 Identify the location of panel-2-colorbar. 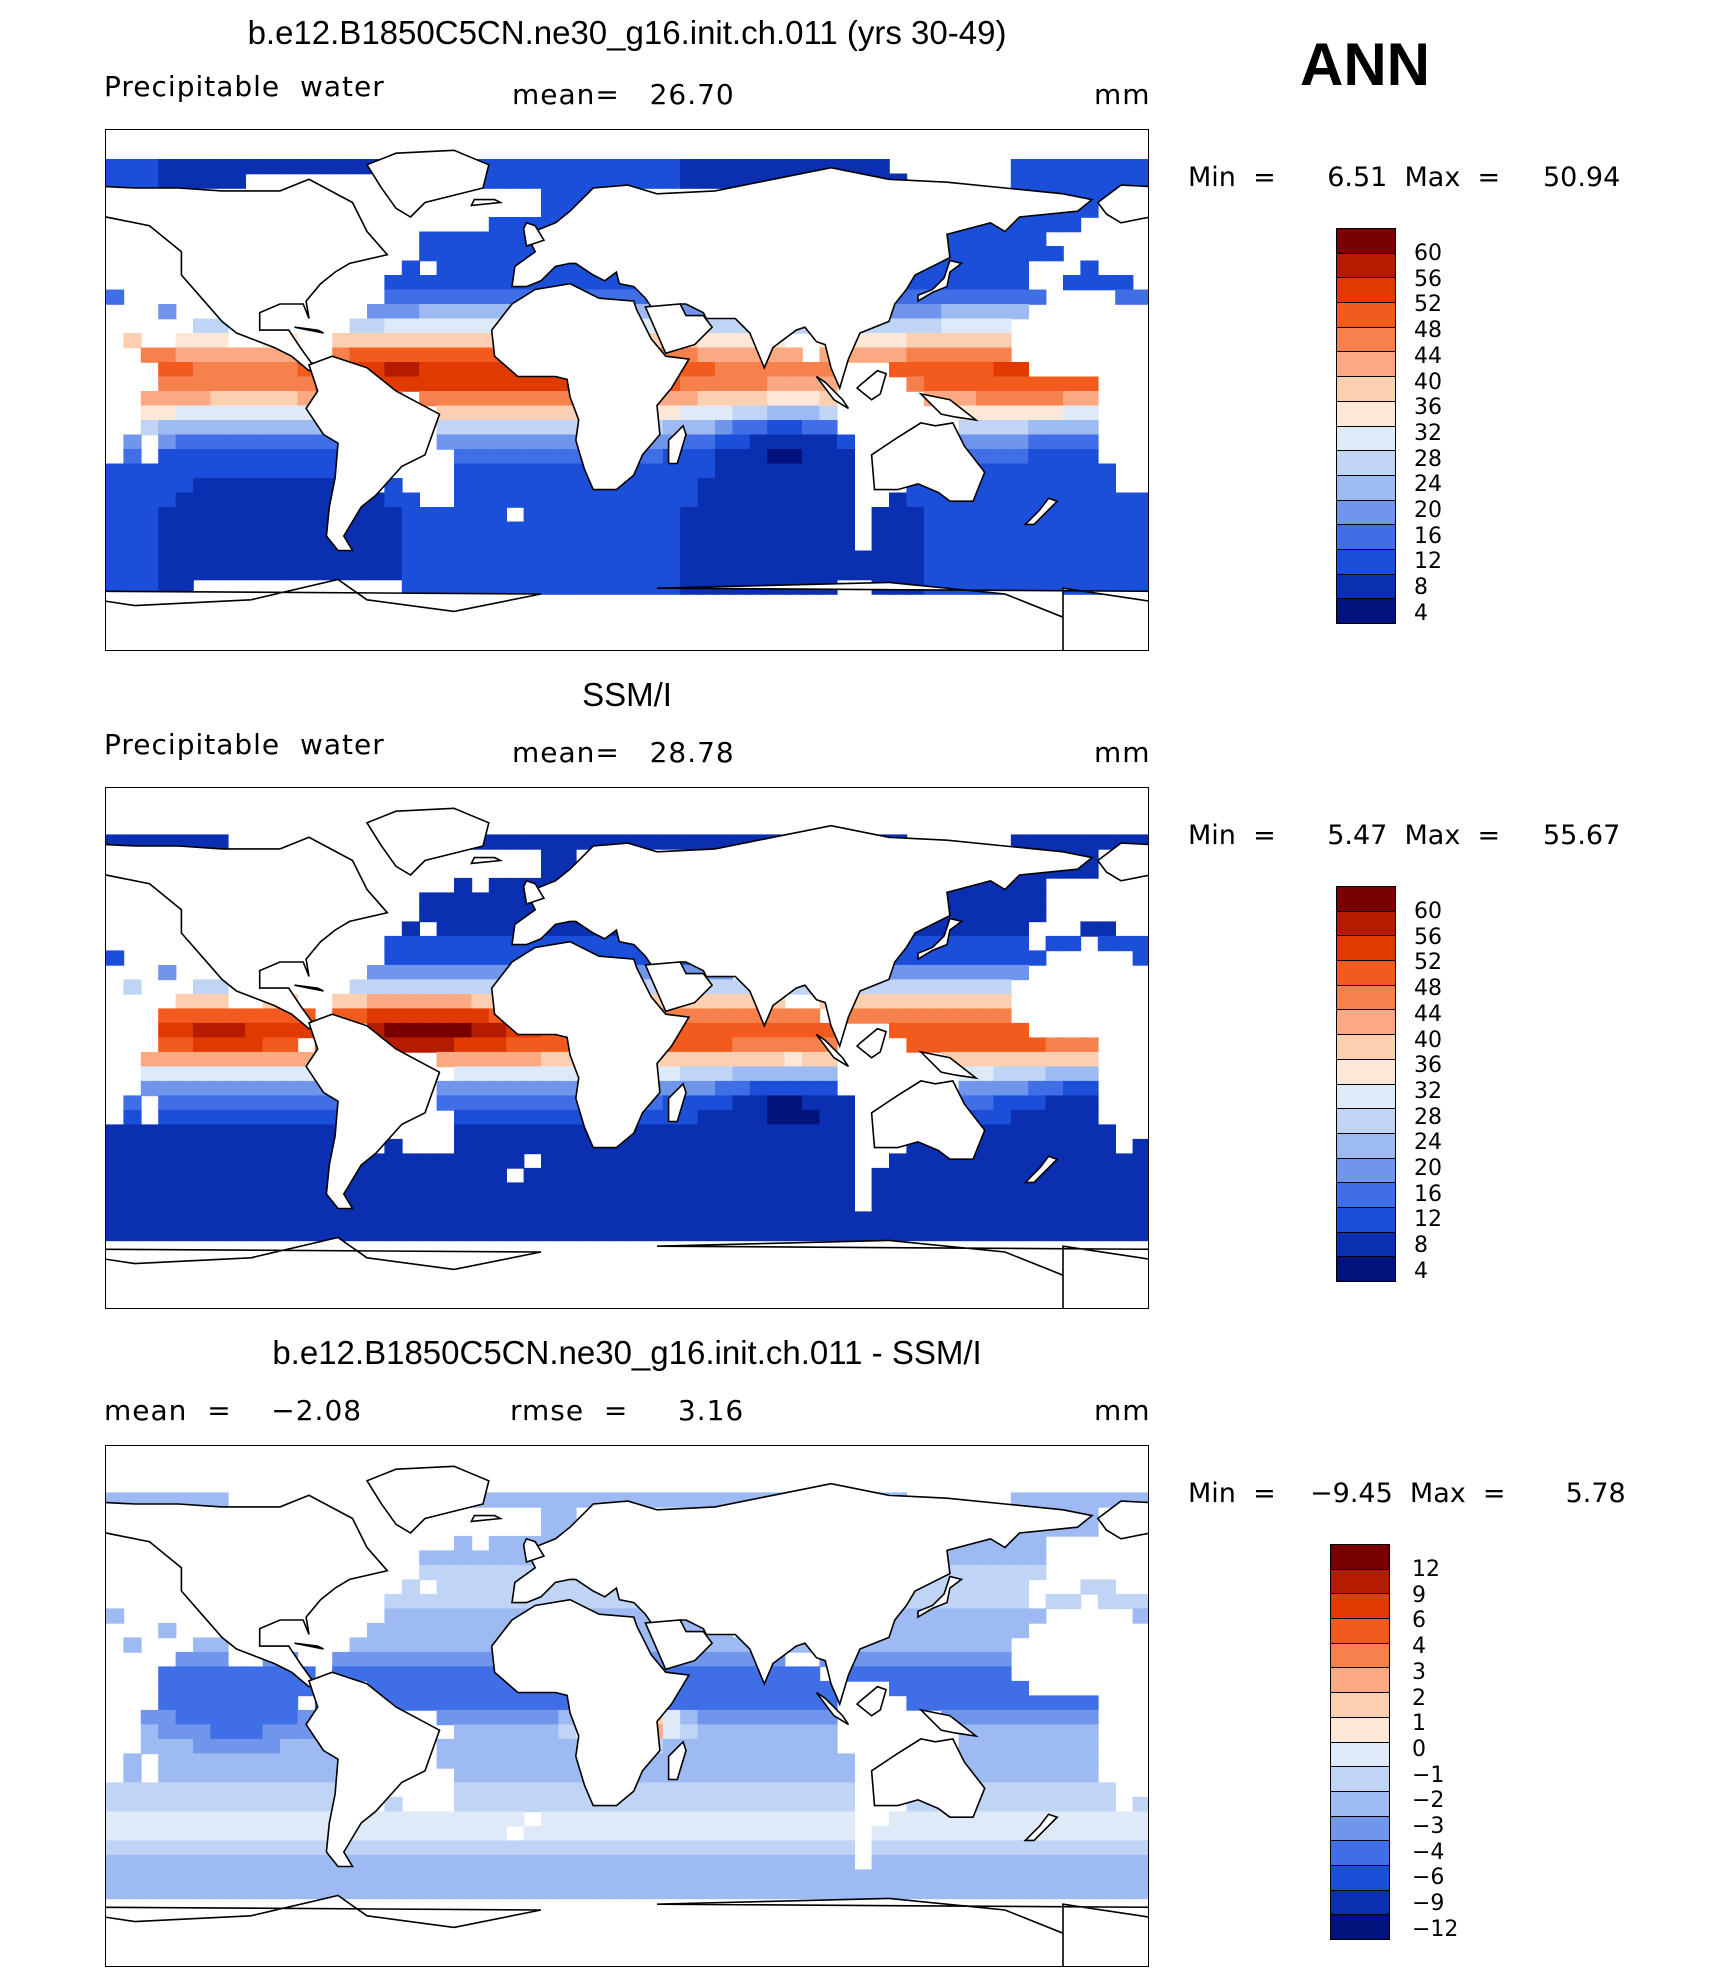
(1366, 1084).